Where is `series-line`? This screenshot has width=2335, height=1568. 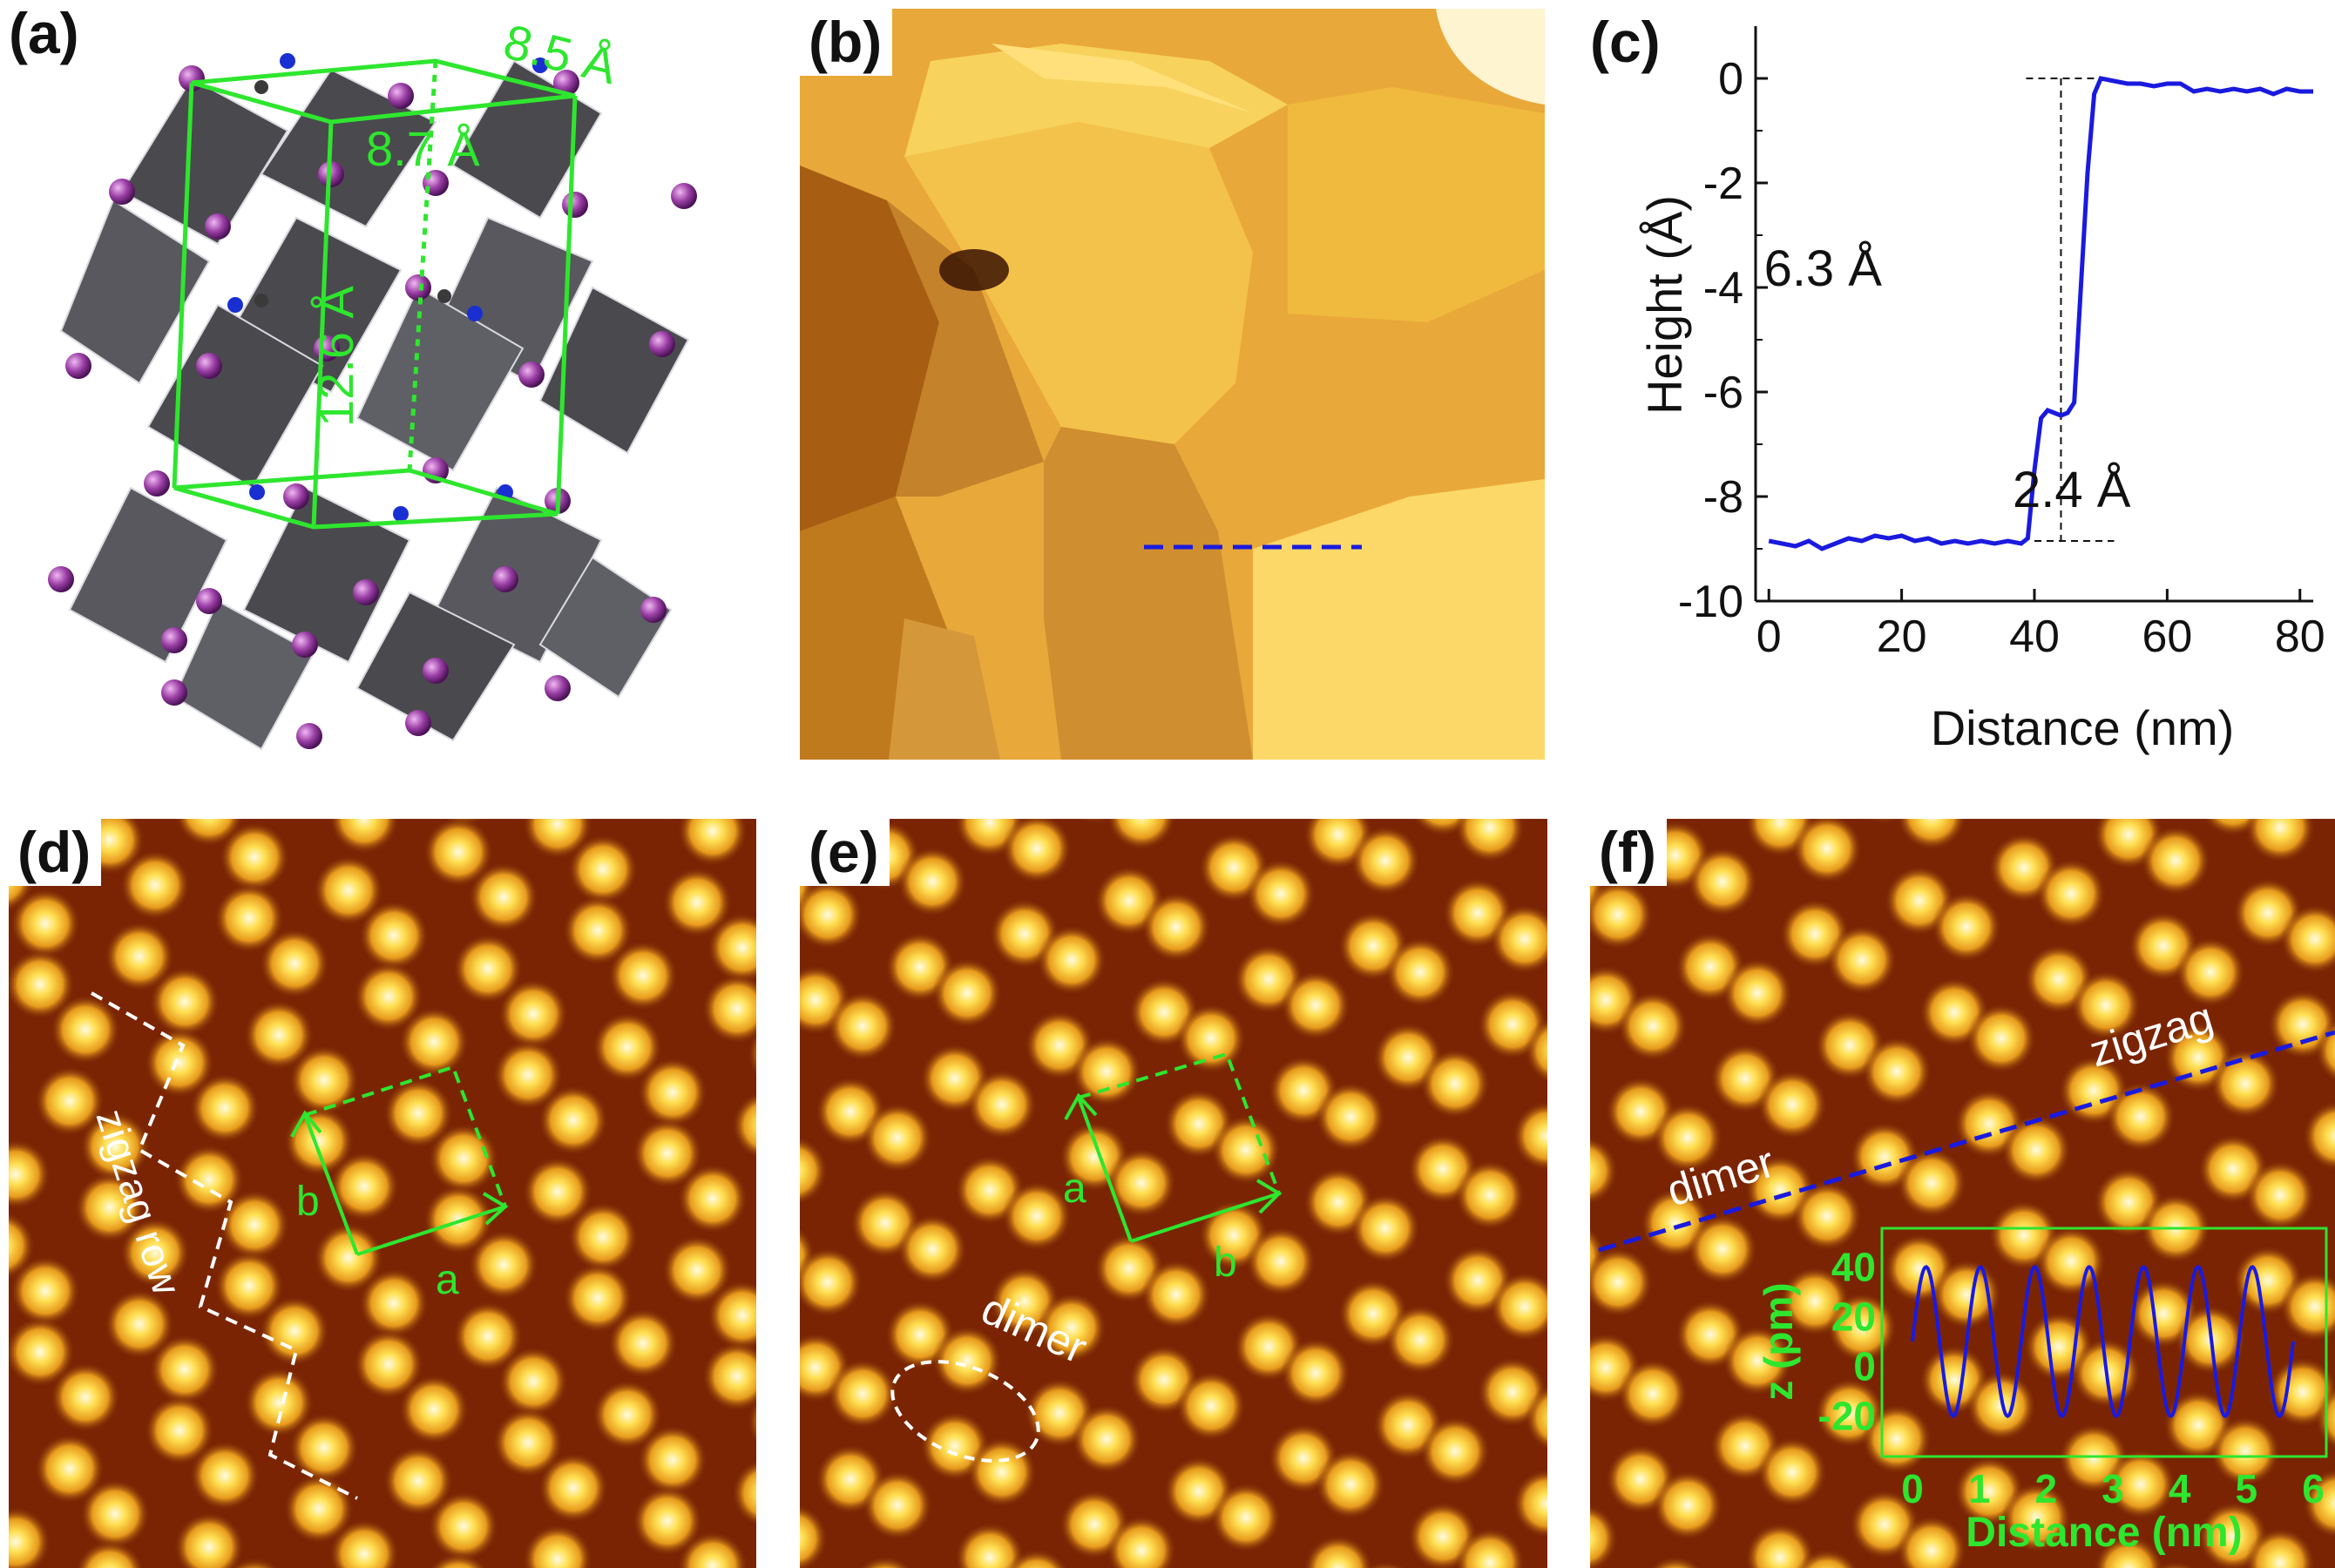 series-line is located at coordinates (2041, 314).